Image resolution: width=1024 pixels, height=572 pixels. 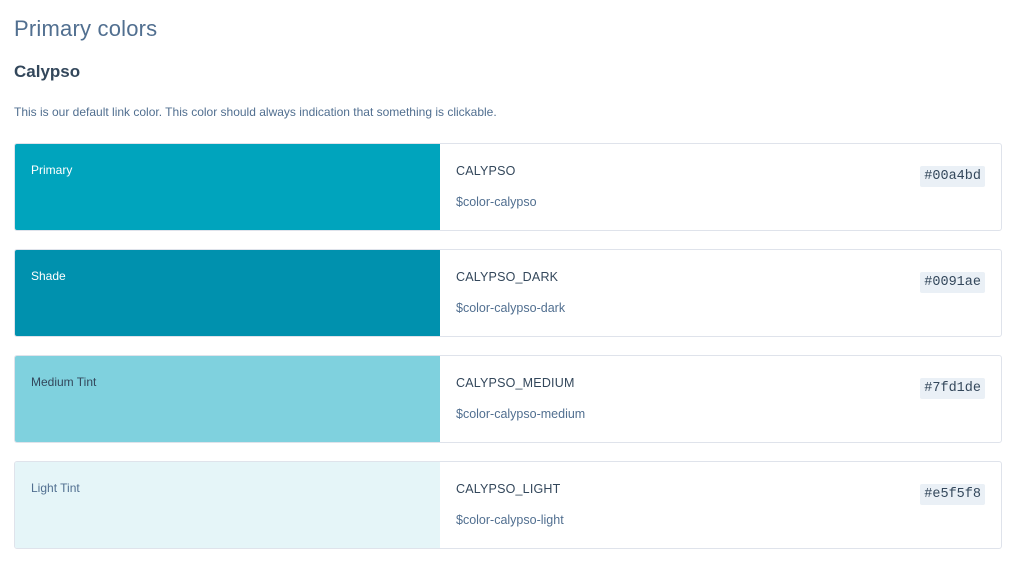 I want to click on color-variable-name: $color-calypso-dark, so click(x=511, y=308).